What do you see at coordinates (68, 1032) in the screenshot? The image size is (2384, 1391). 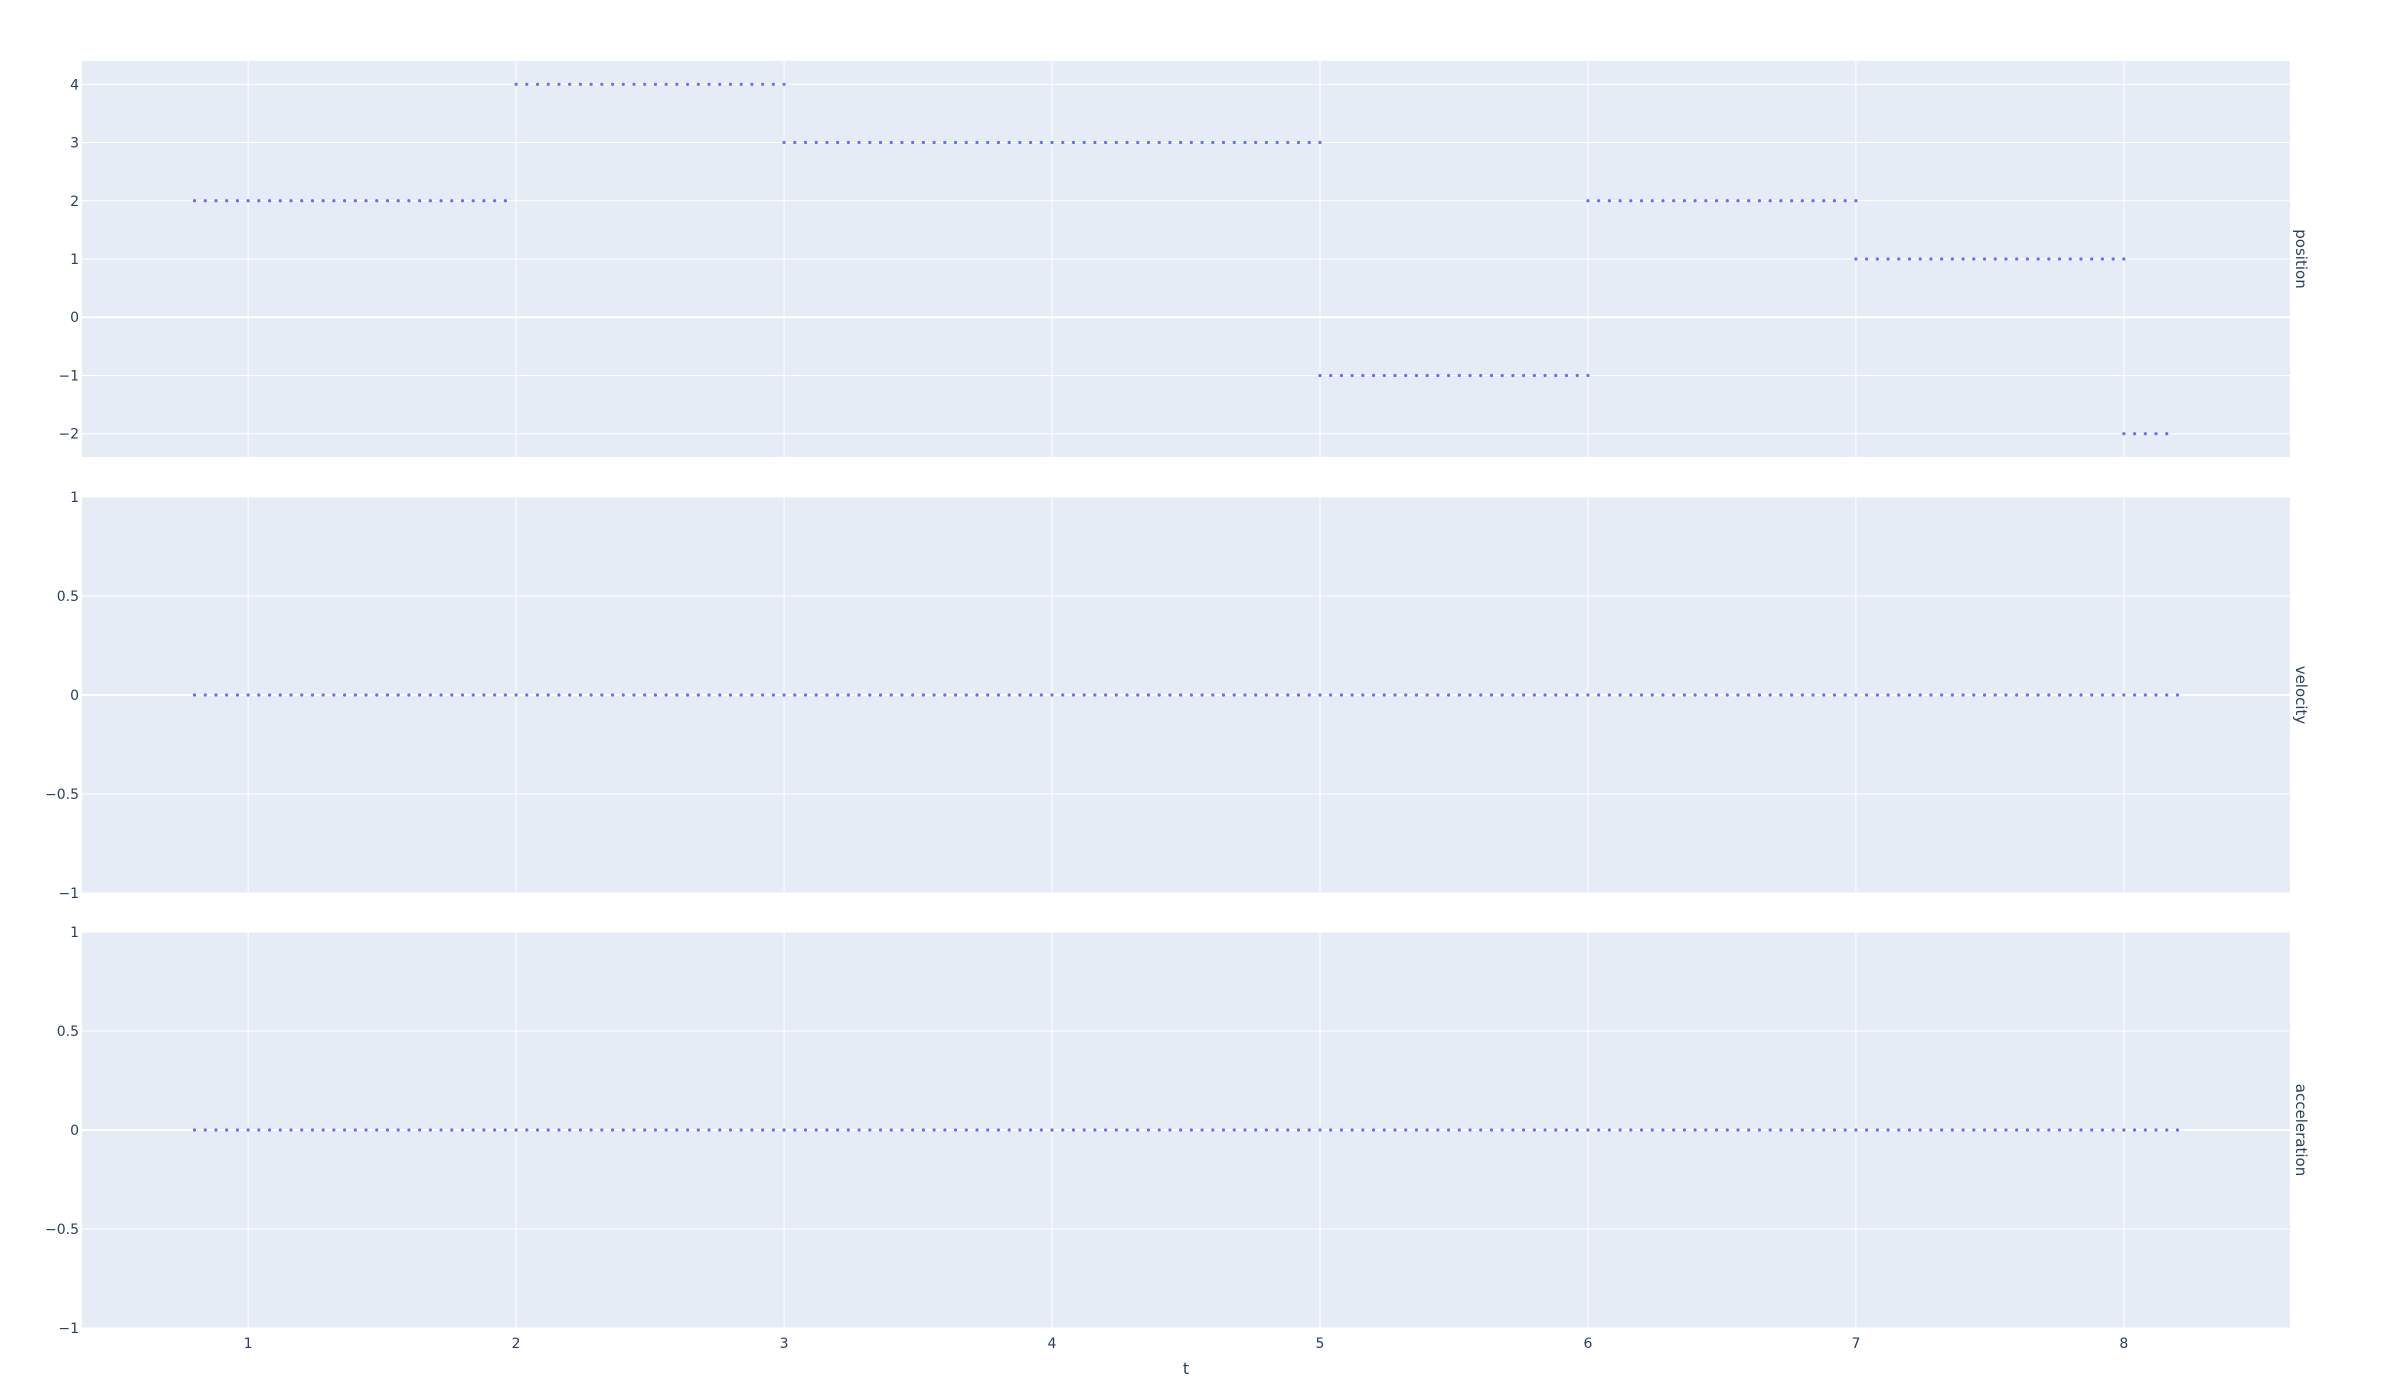 I see `y-tick-label: 0.5` at bounding box center [68, 1032].